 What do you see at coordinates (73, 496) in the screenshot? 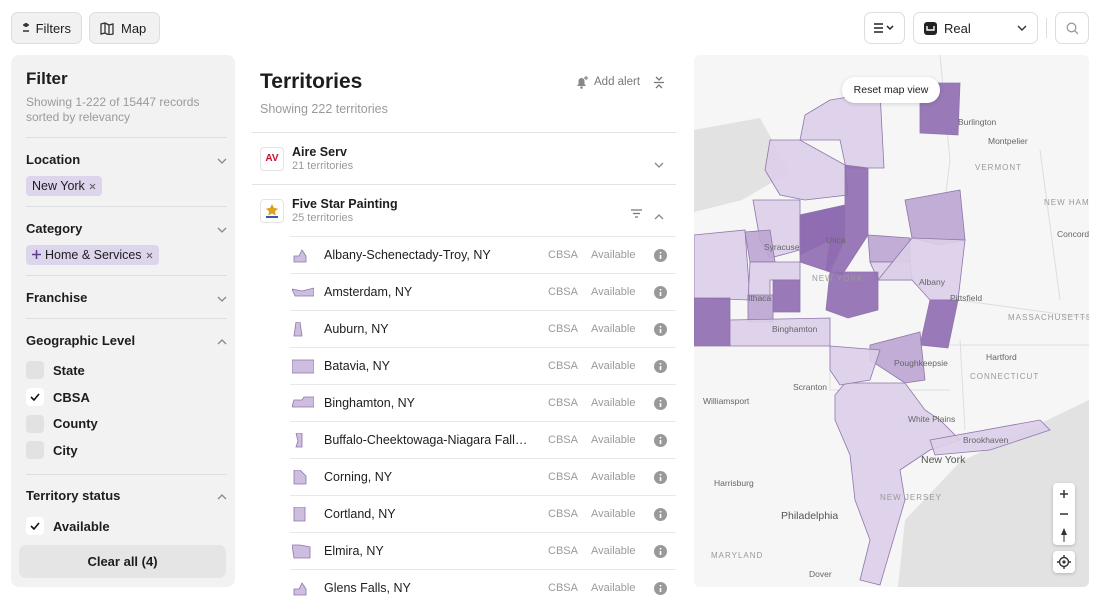
I see `section-label: Territory status` at bounding box center [73, 496].